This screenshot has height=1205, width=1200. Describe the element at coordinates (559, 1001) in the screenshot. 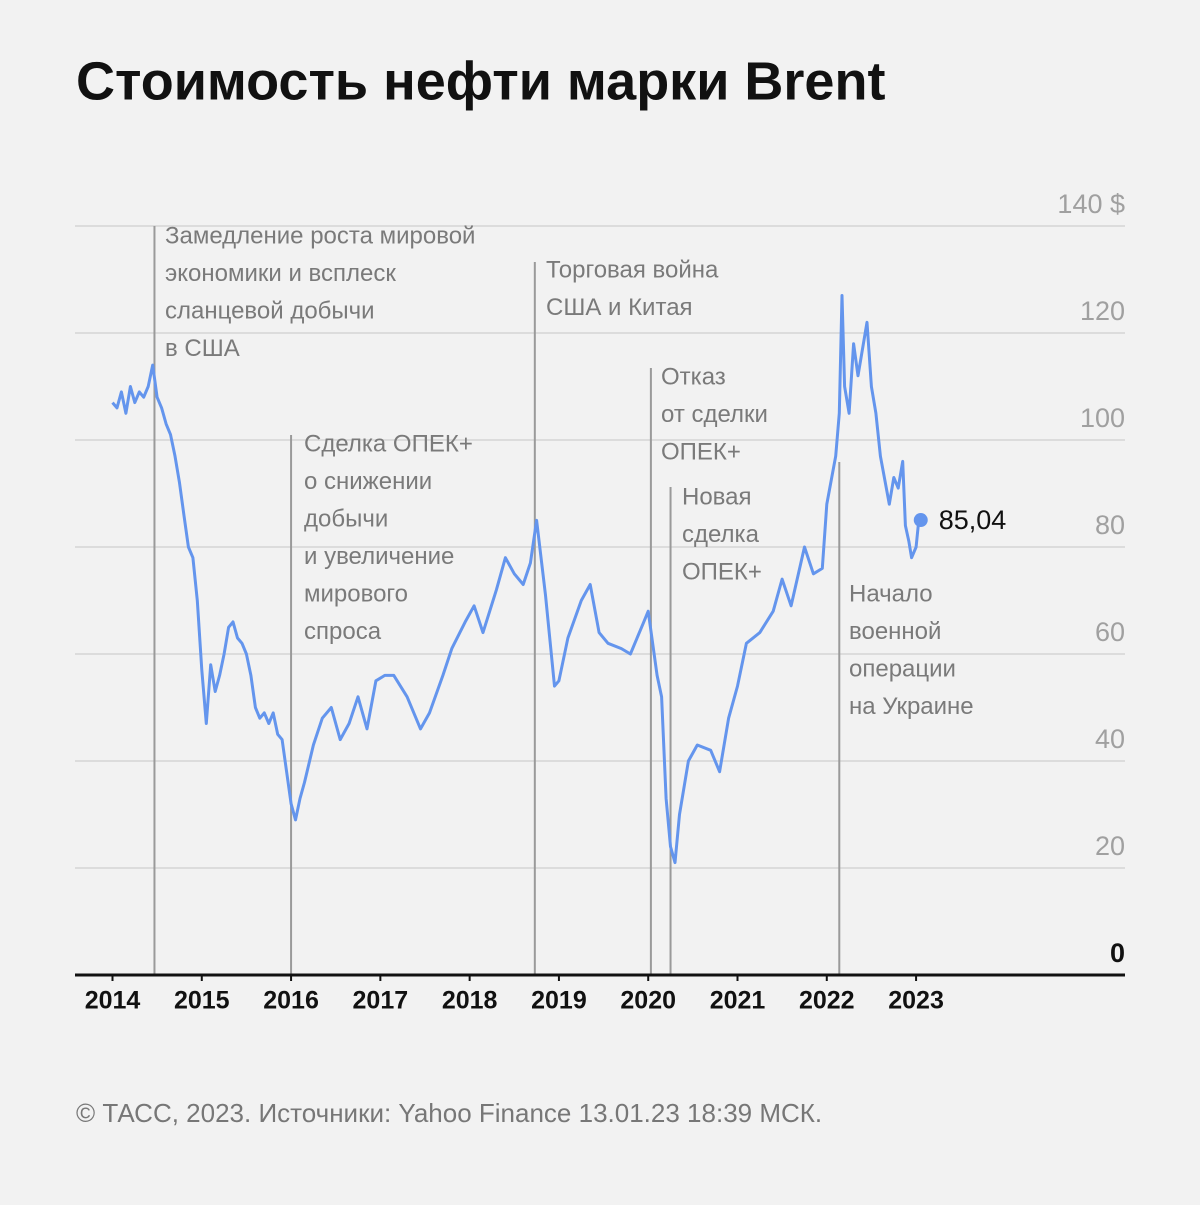

I see `x-tick-label: 2019` at that location.